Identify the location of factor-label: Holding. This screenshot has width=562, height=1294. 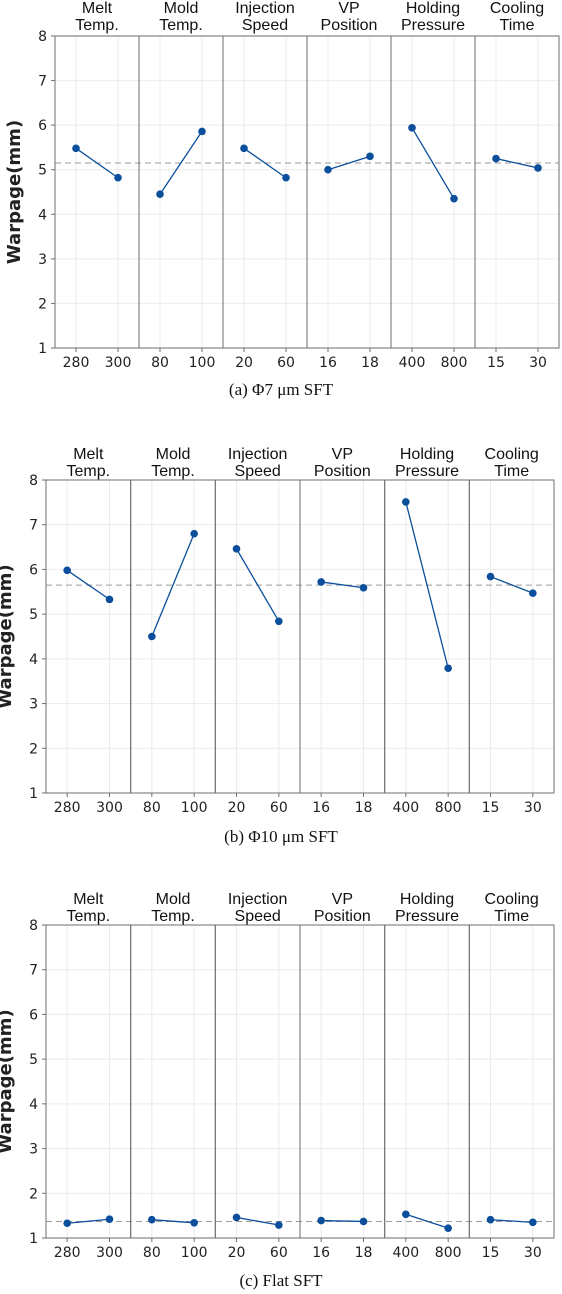
(427, 899).